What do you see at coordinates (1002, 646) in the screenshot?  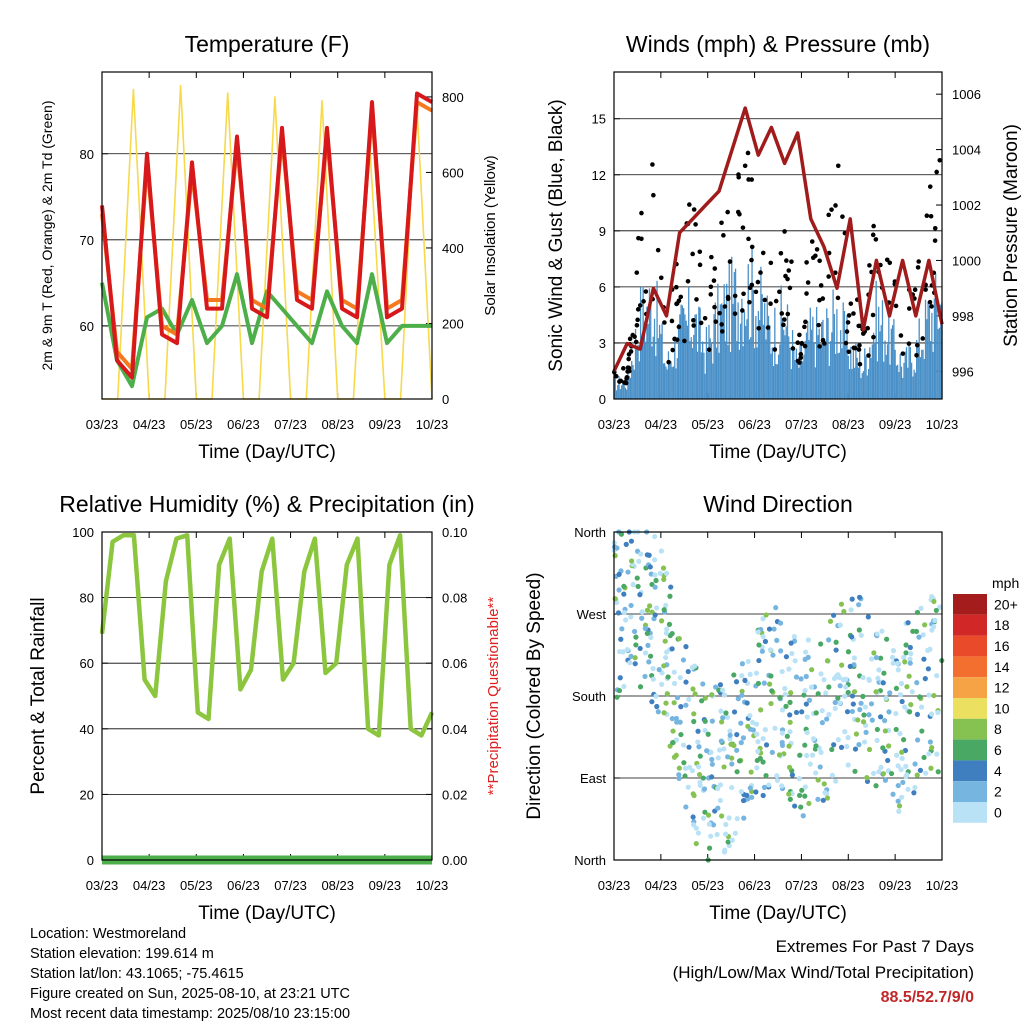 I see `legend-label: 16` at bounding box center [1002, 646].